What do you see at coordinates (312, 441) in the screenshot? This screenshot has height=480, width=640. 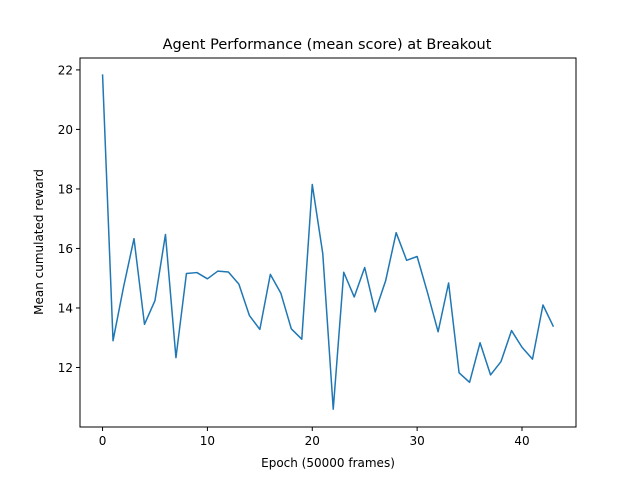 I see `x-tick-label: 20` at bounding box center [312, 441].